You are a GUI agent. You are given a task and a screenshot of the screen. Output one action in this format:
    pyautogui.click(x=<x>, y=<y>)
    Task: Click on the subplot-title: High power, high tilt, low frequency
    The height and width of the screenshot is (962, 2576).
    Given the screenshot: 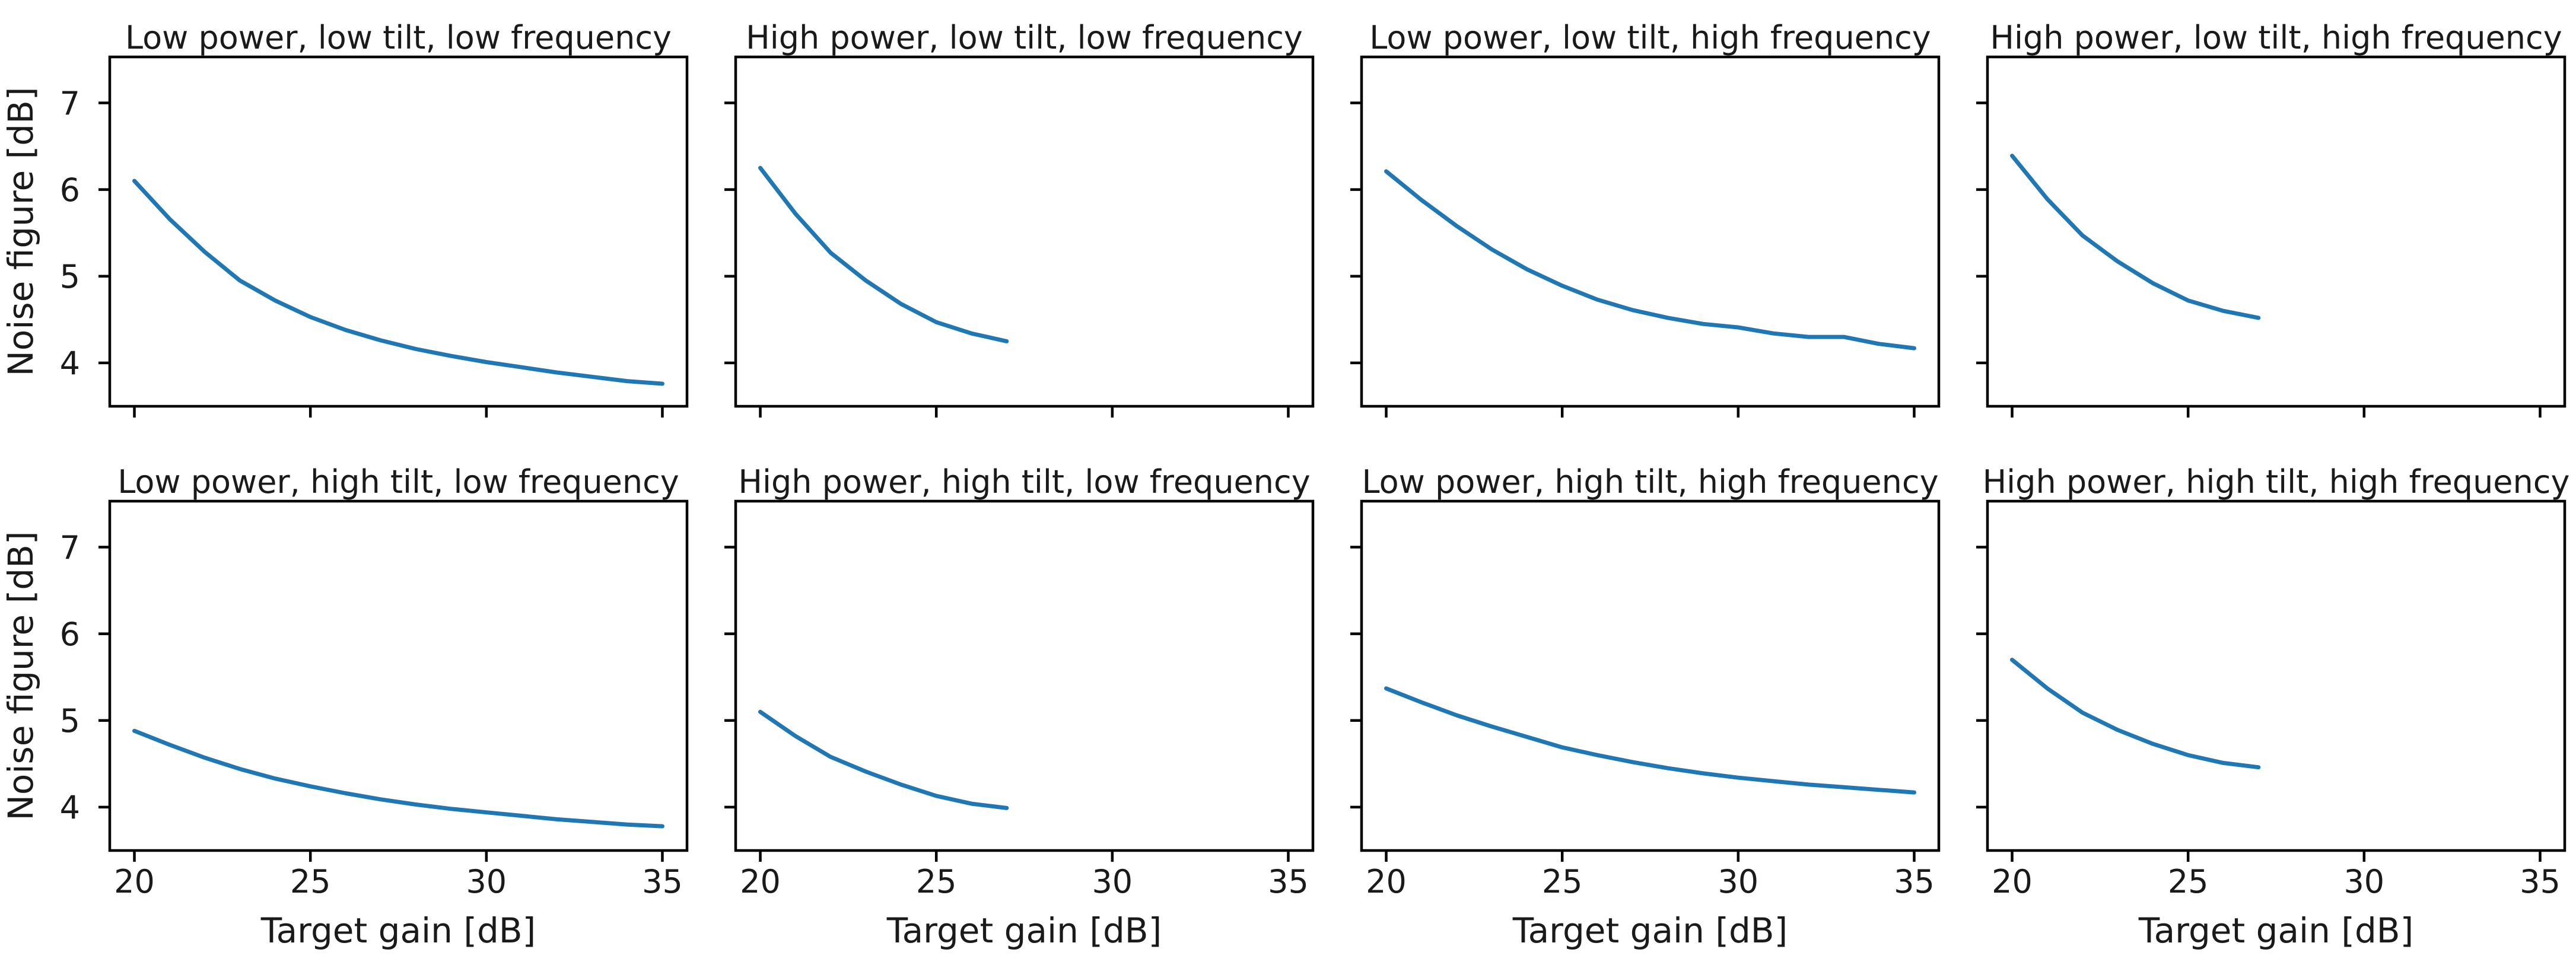 What is the action you would take?
    pyautogui.click(x=1024, y=482)
    